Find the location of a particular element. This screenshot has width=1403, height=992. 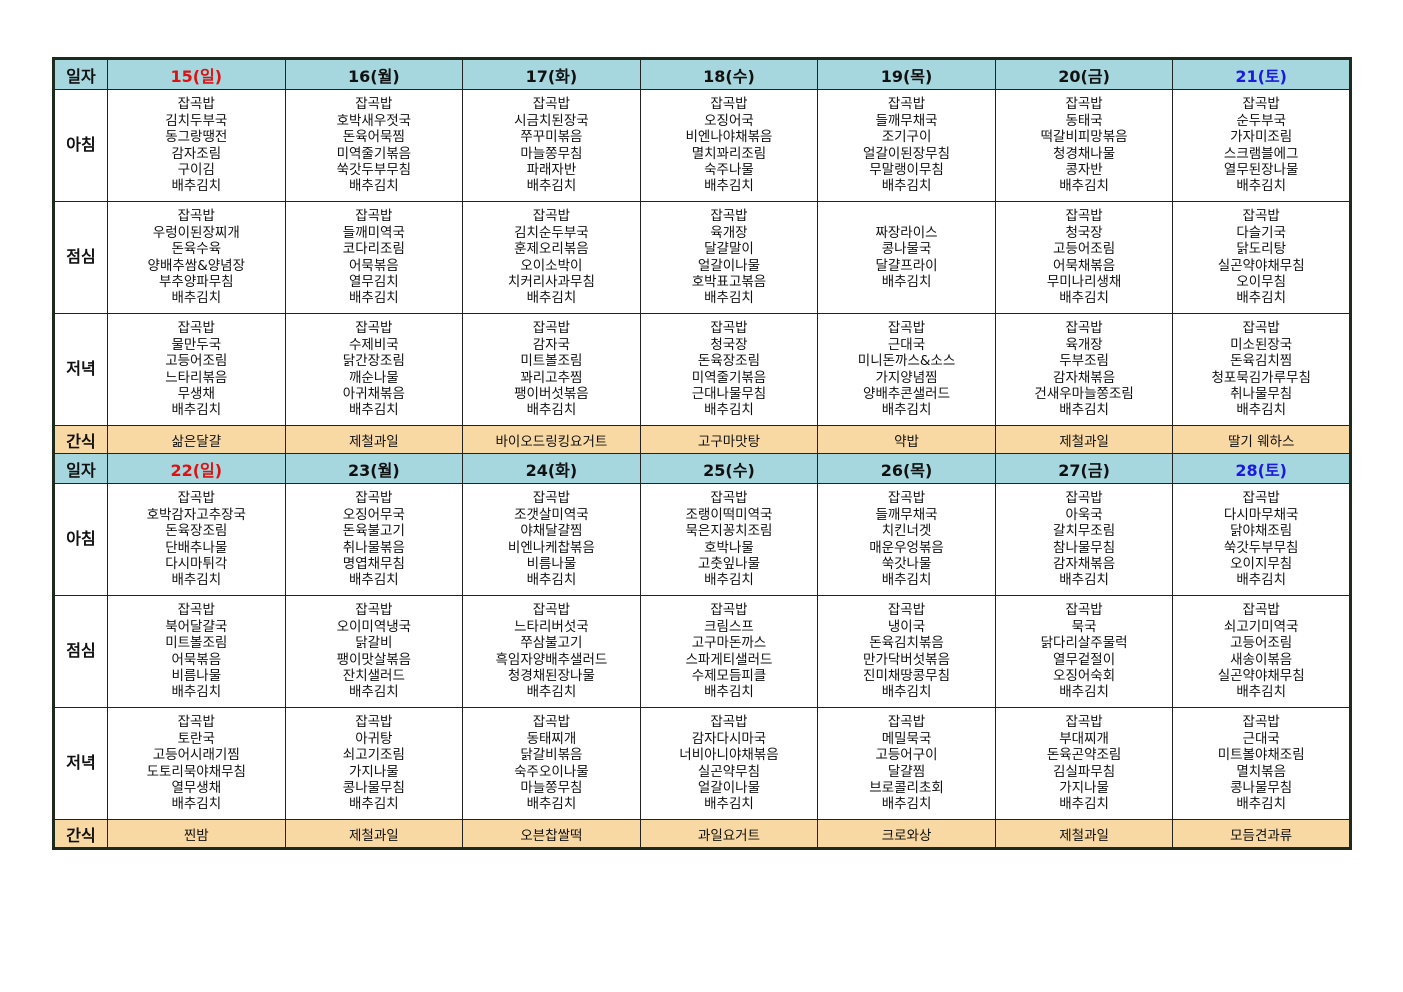

snack-cell: 크로와상 is located at coordinates (906, 834).